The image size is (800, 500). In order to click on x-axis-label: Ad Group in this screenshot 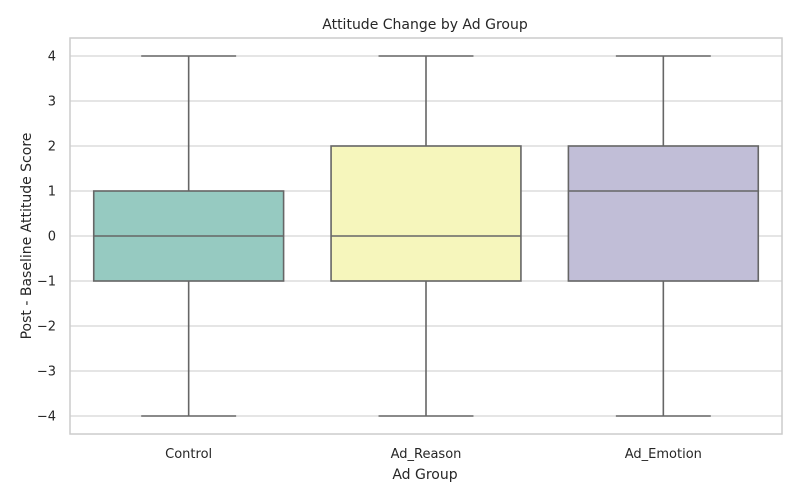, I will do `click(424, 475)`.